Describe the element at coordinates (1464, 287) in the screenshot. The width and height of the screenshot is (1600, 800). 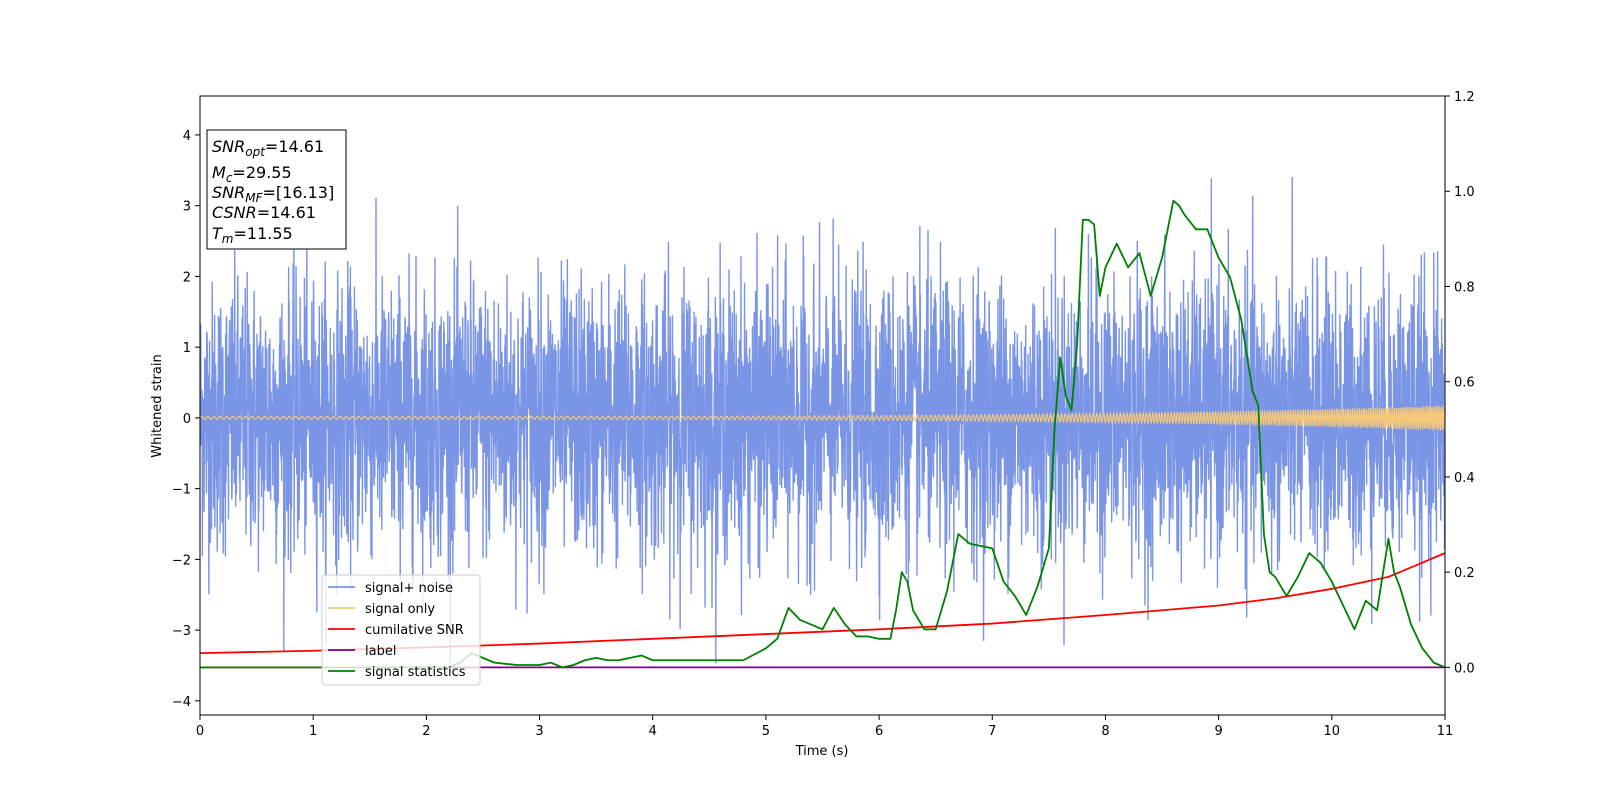
I see `y2-tick-label-4: 0.8` at that location.